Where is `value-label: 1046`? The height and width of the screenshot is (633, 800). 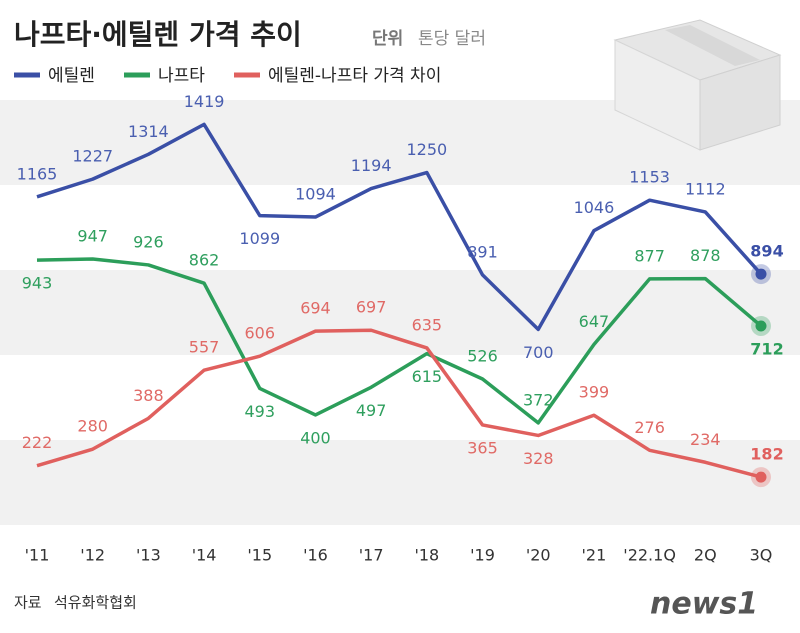
value-label: 1046 is located at coordinates (594, 207).